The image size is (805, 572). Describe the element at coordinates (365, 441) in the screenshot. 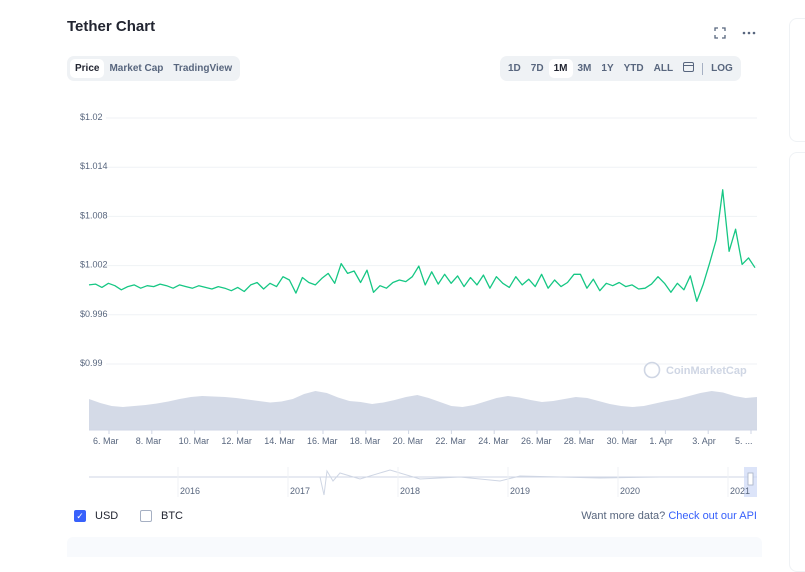

I see `x-tick-label: 18. Mar` at that location.